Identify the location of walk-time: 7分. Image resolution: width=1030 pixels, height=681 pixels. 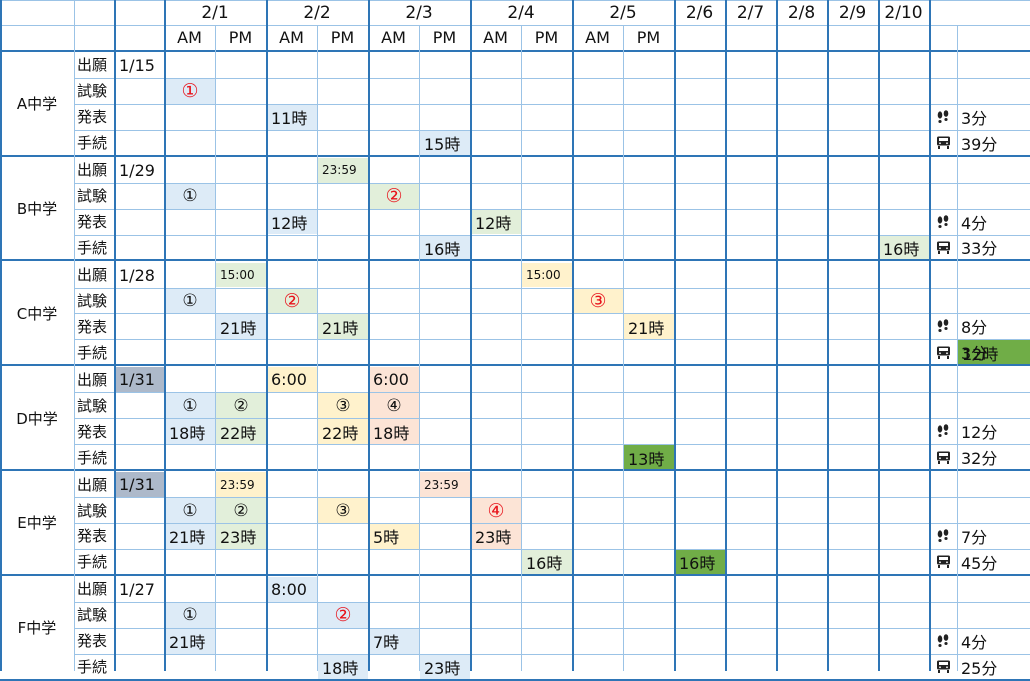
(974, 537).